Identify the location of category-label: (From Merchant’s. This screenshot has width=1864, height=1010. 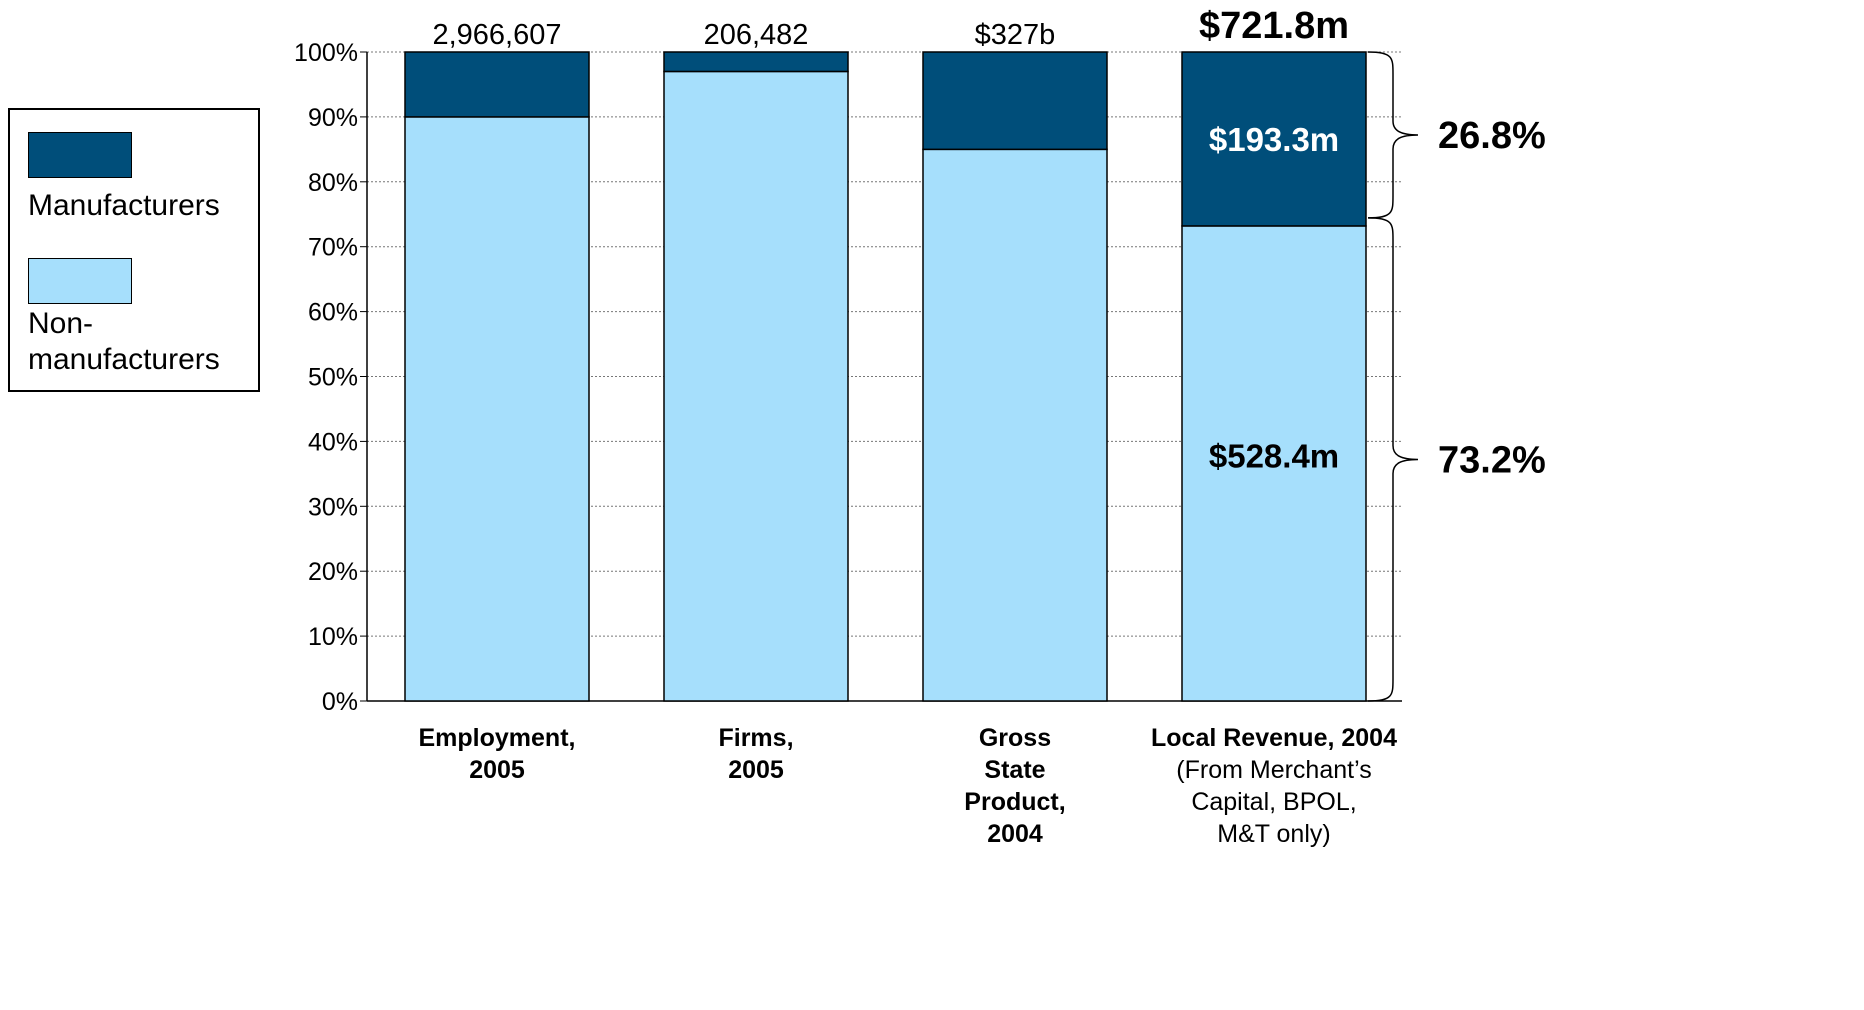
(1273, 770).